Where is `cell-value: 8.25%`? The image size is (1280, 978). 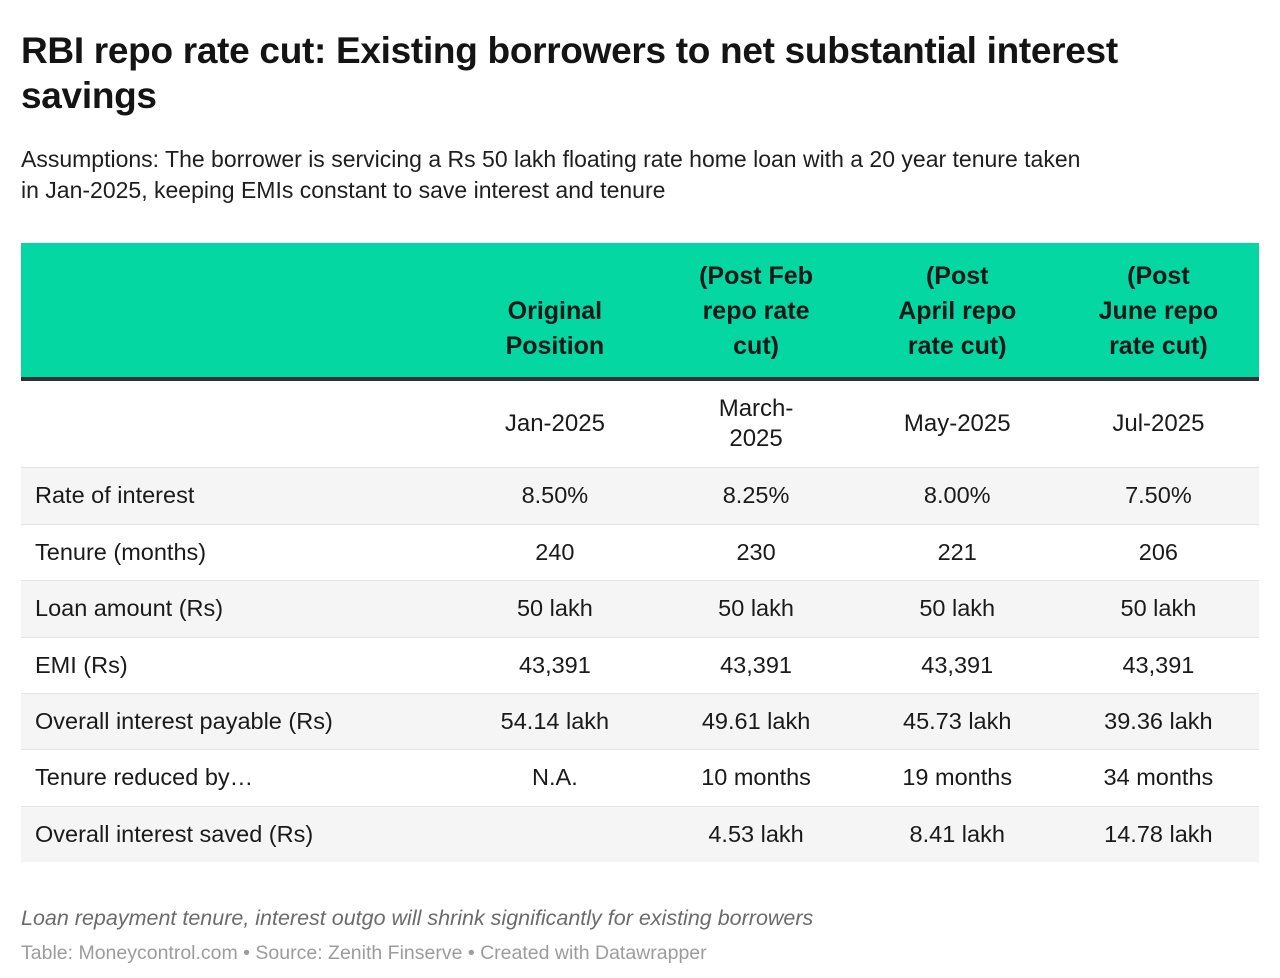
cell-value: 8.25% is located at coordinates (756, 495).